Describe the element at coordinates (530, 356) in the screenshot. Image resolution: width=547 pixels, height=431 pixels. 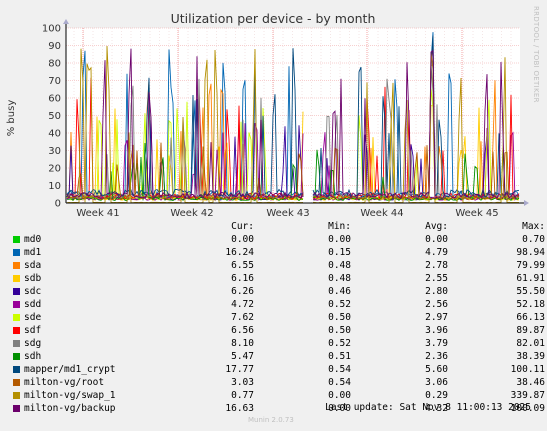
I see `legend-max: 38.39` at that location.